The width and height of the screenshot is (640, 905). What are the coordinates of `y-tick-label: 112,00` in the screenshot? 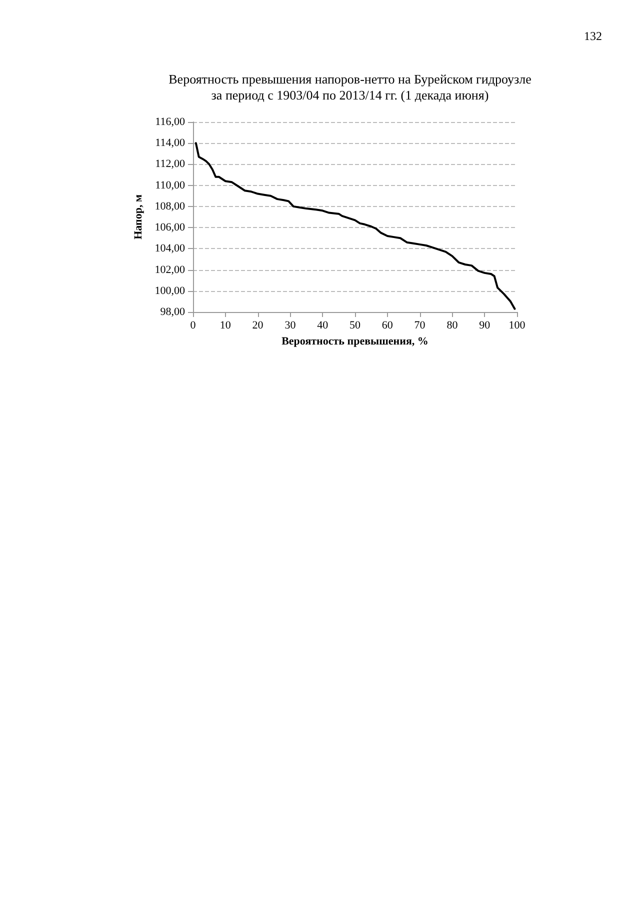 It's located at (170, 164).